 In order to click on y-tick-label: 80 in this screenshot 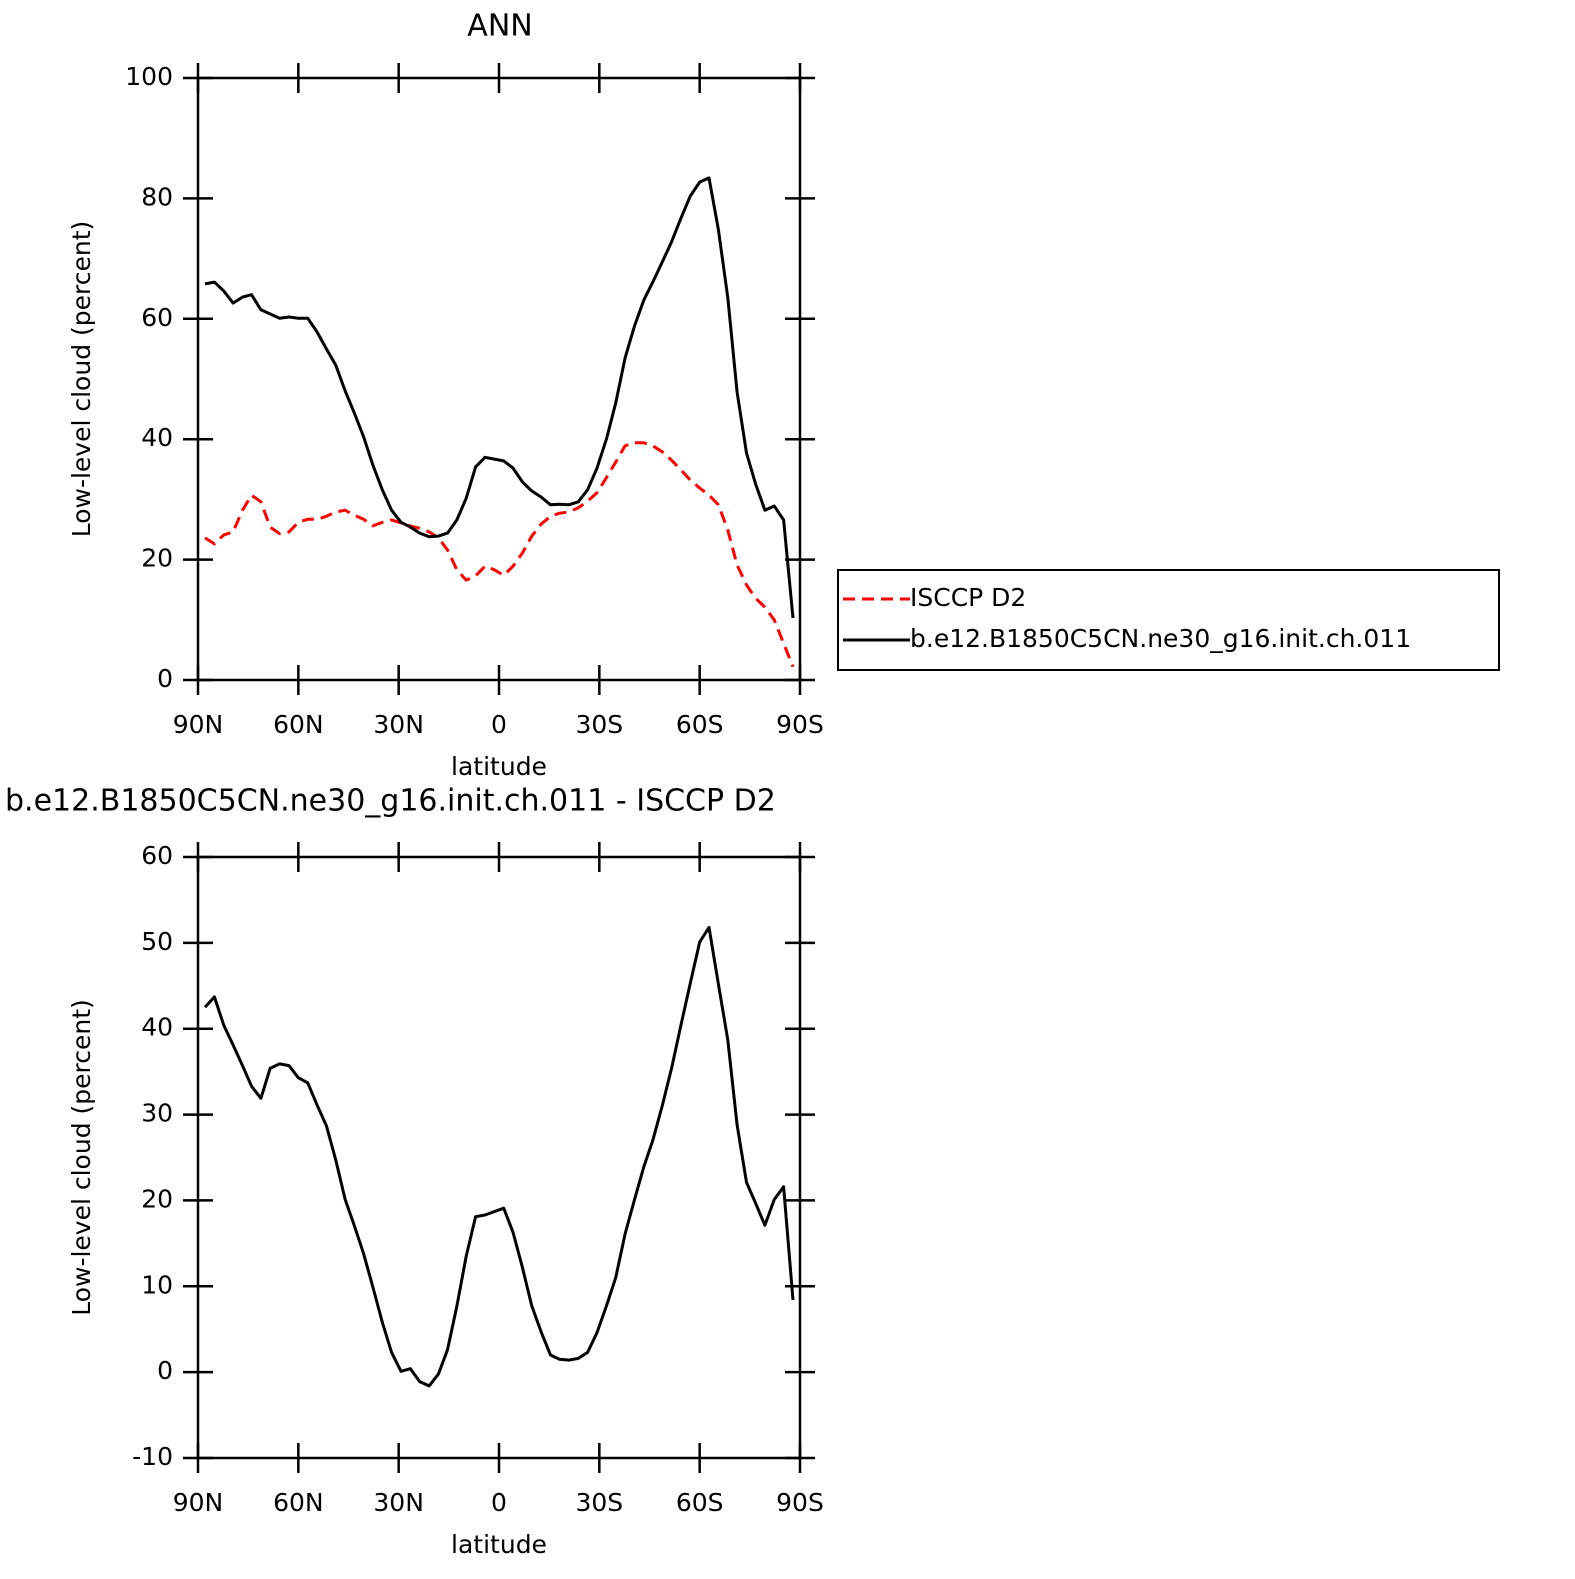, I will do `click(157, 196)`.